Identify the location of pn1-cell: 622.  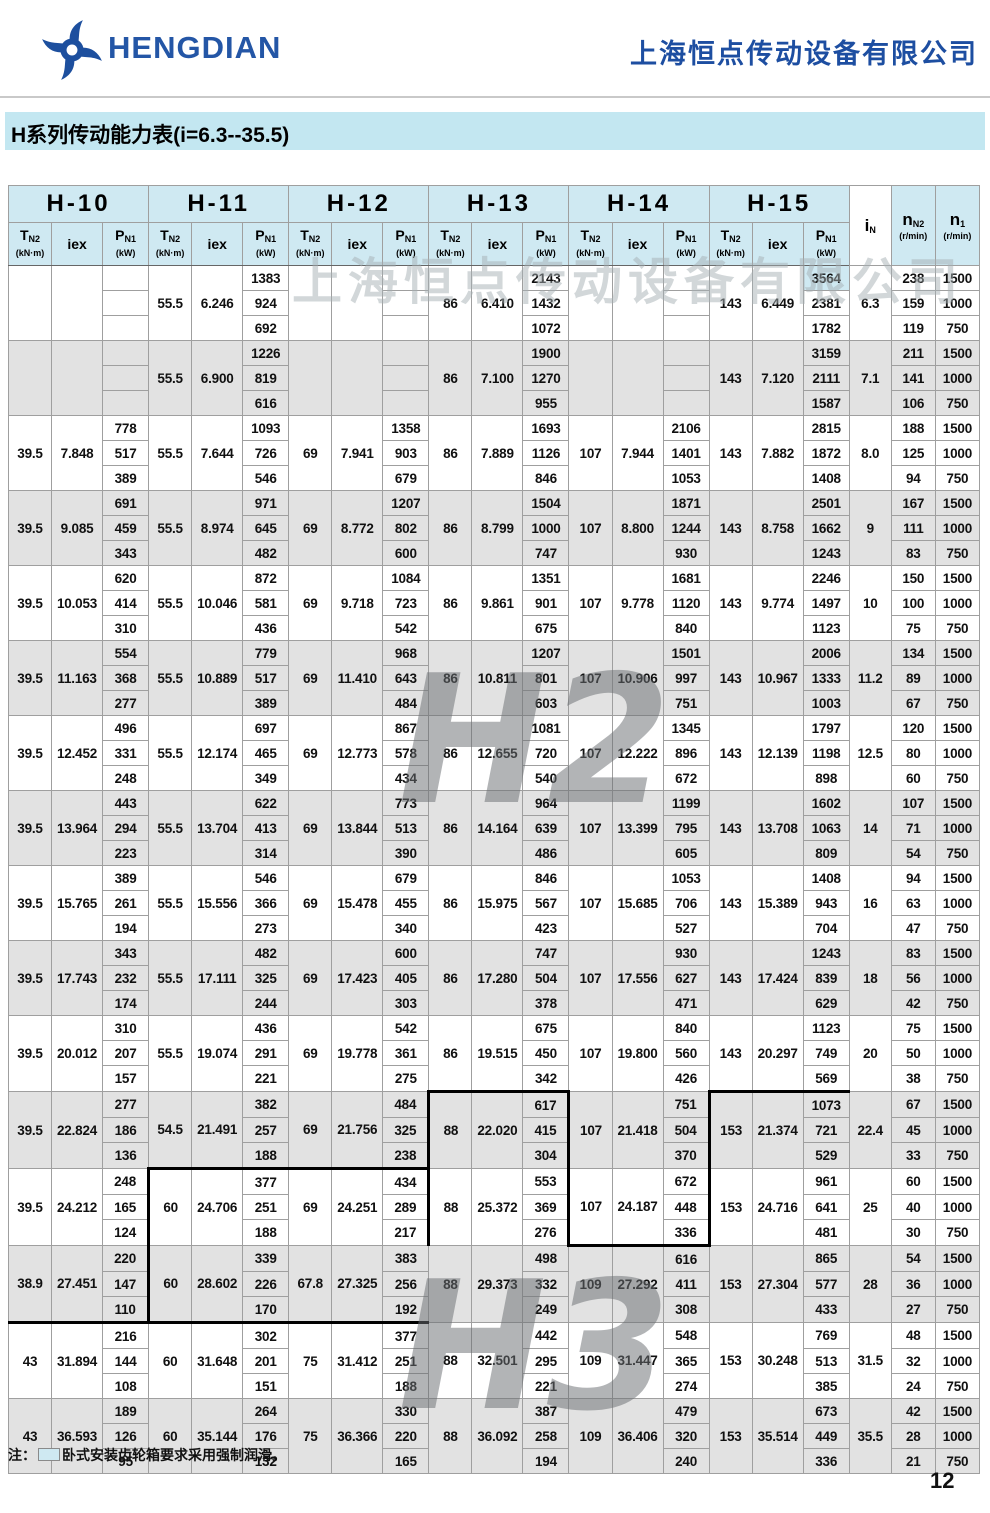
(266, 803).